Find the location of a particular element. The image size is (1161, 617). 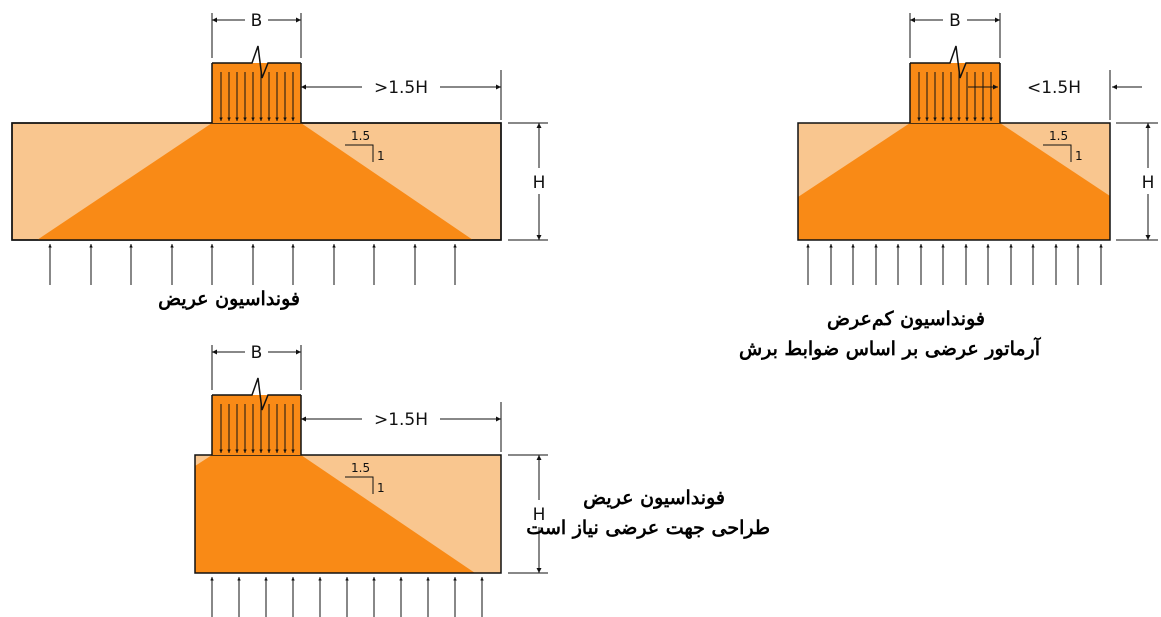

caption-line-2: آرماتور عرضی بر اساس ضوابط برش is located at coordinates (889, 349).